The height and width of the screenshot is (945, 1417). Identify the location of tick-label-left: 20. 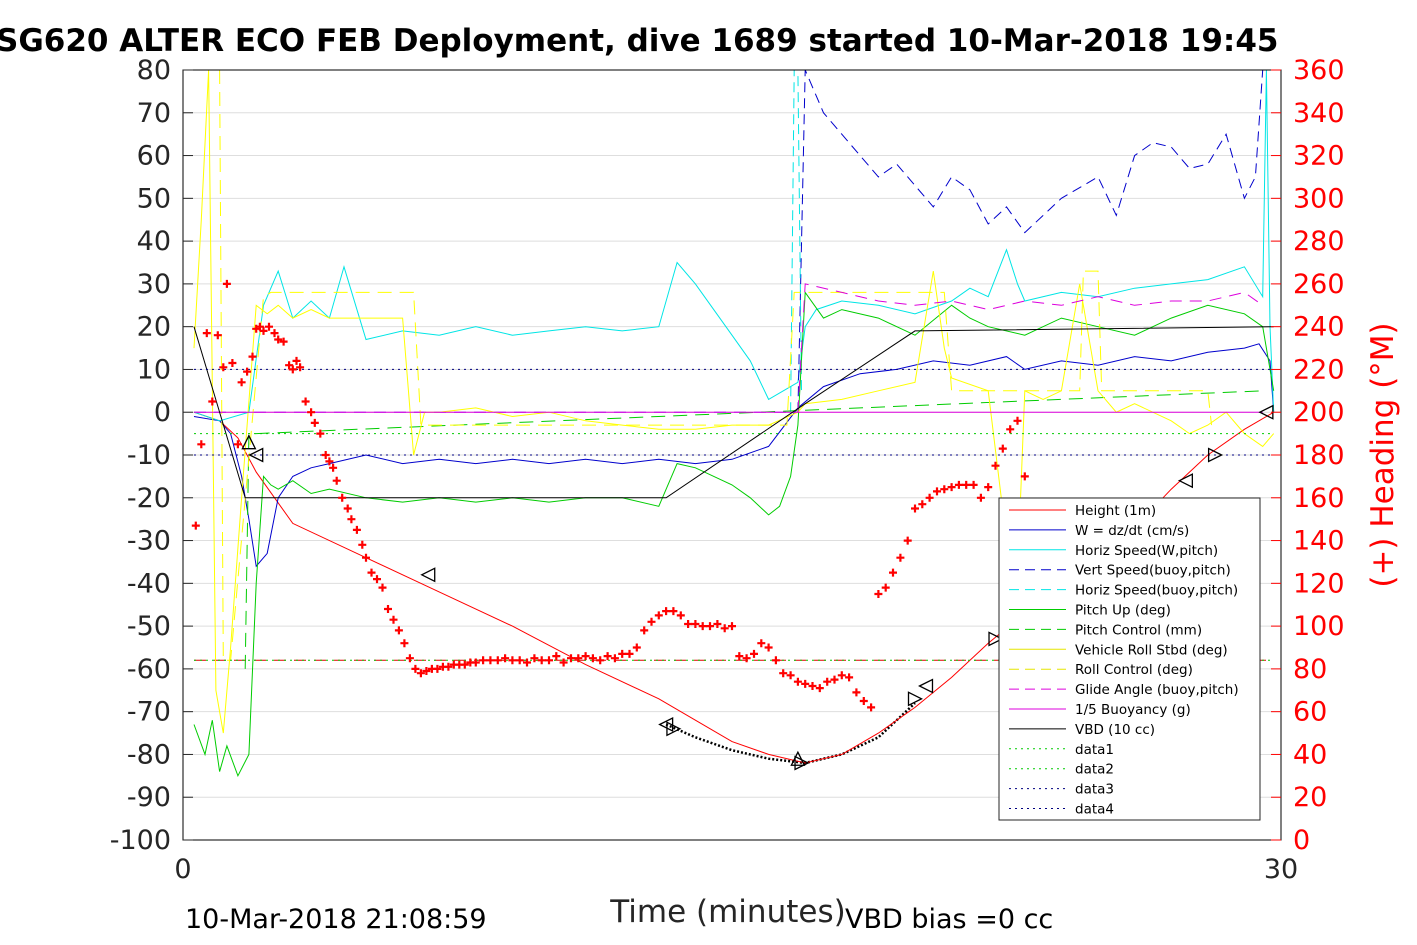
(154, 327).